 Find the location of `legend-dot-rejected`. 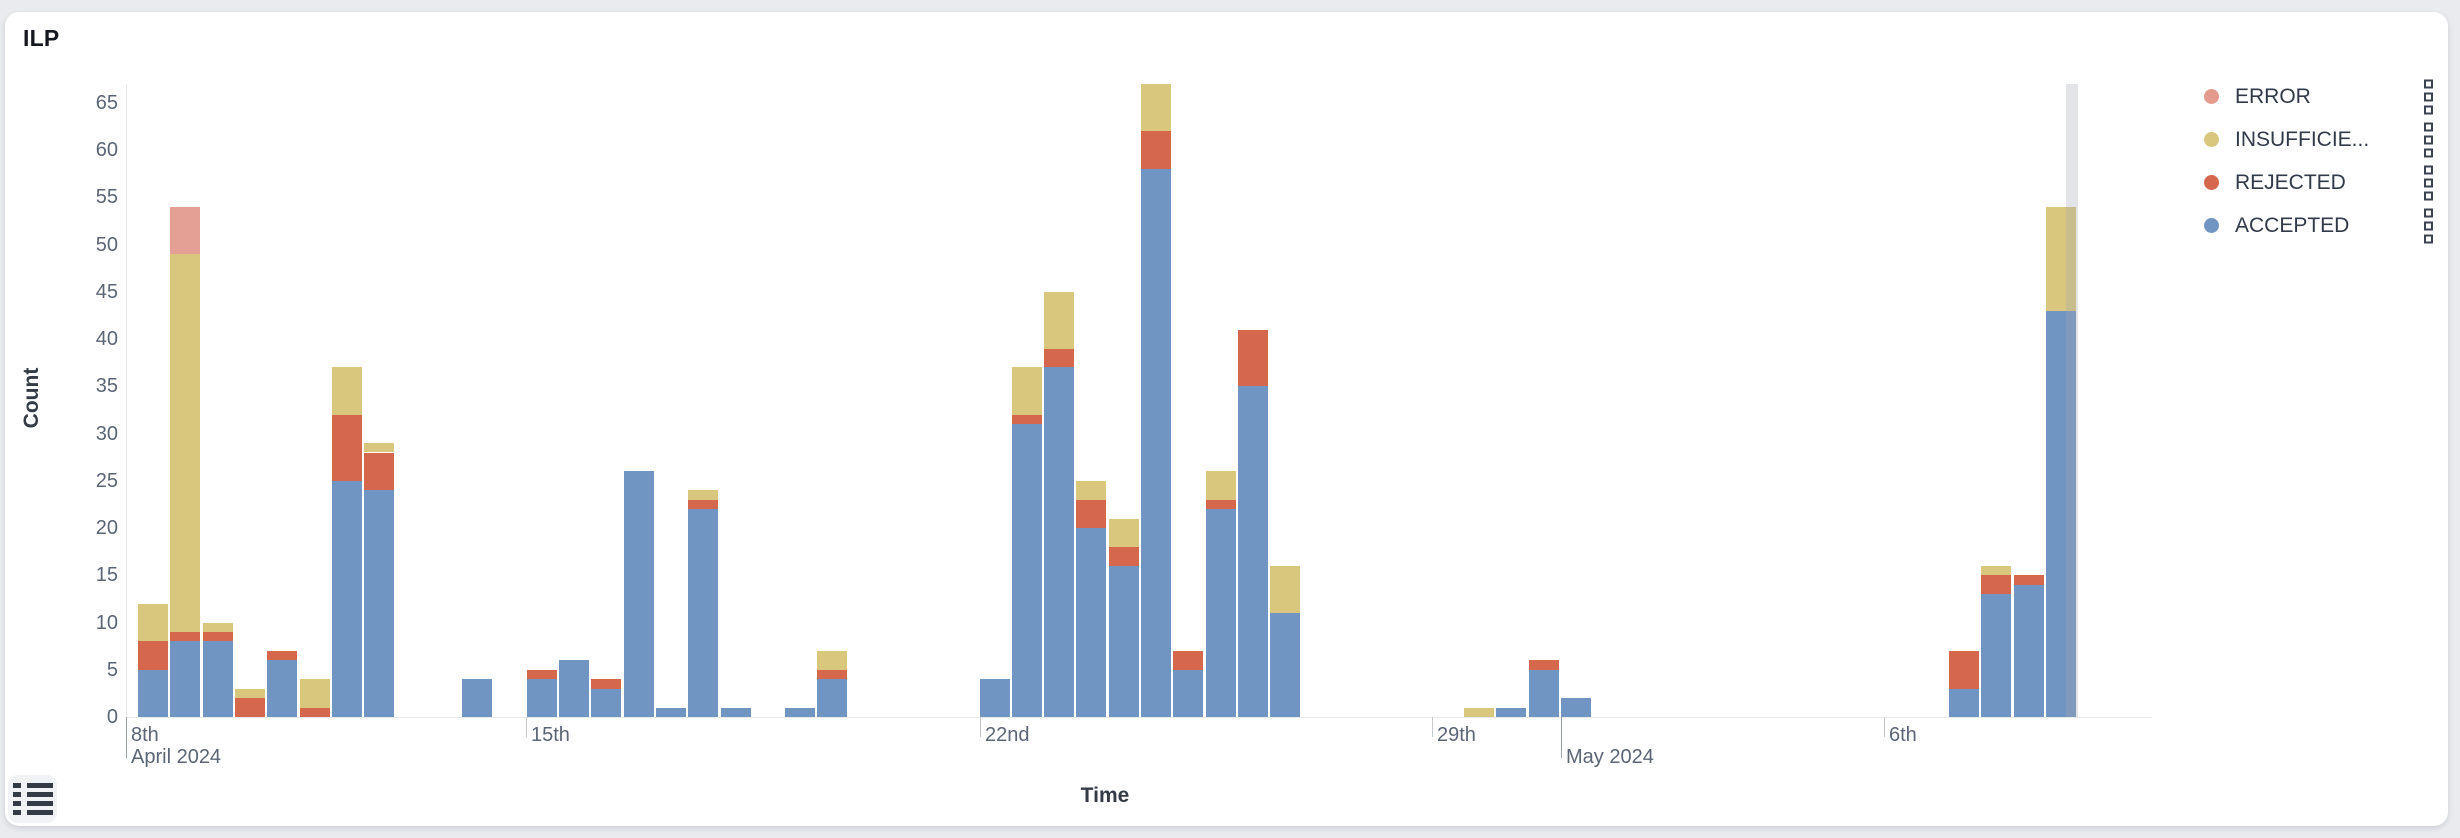

legend-dot-rejected is located at coordinates (2211, 182).